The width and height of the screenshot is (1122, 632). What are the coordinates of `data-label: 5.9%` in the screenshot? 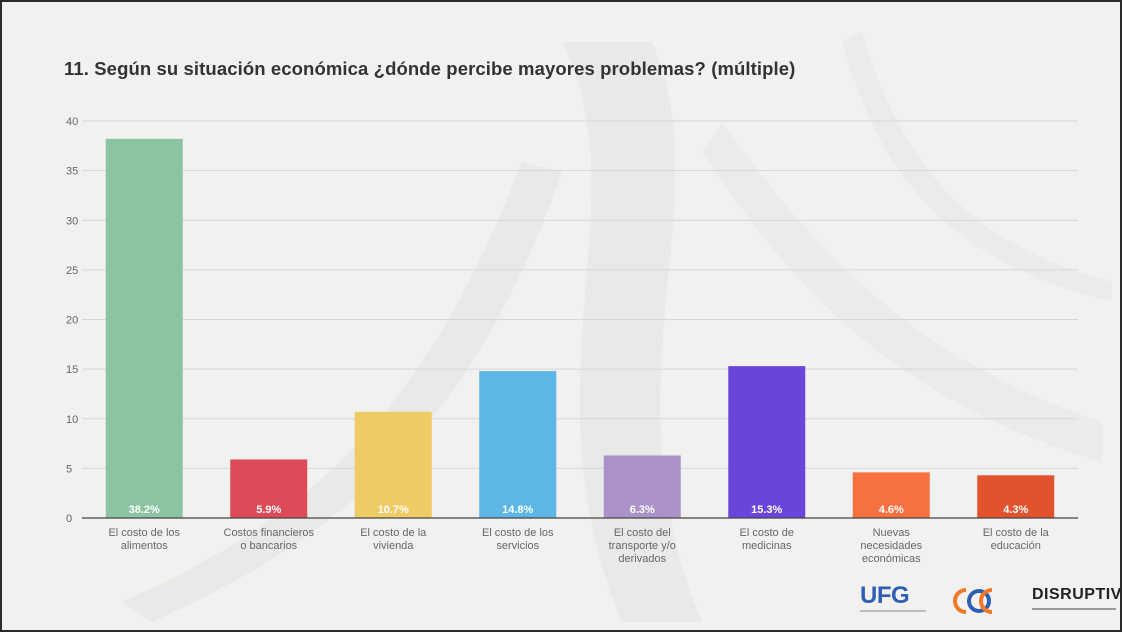 It's located at (268, 510).